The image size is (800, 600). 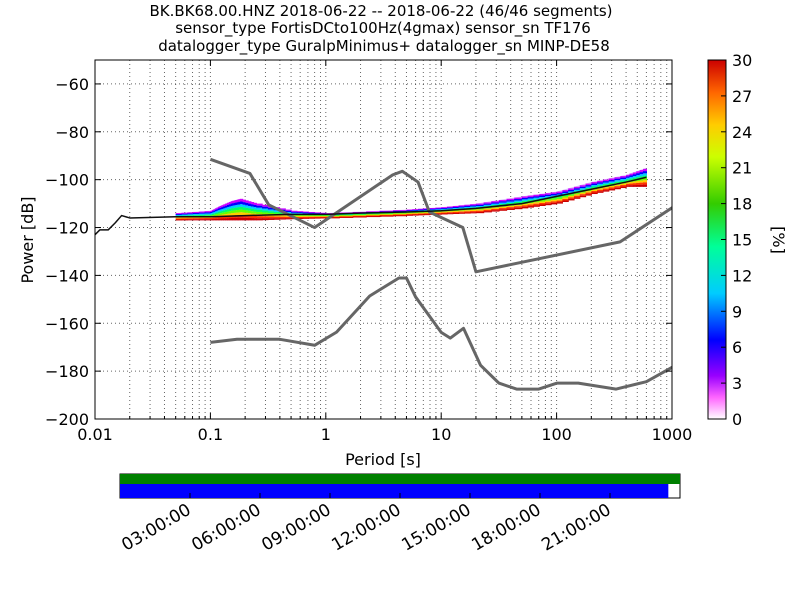 What do you see at coordinates (383, 459) in the screenshot?
I see `x-axis-label: Period [s]` at bounding box center [383, 459].